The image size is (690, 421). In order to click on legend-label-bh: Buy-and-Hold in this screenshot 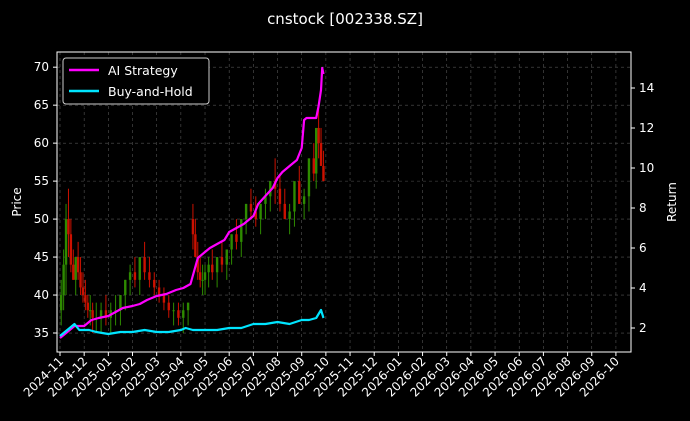, I will do `click(150, 91)`.